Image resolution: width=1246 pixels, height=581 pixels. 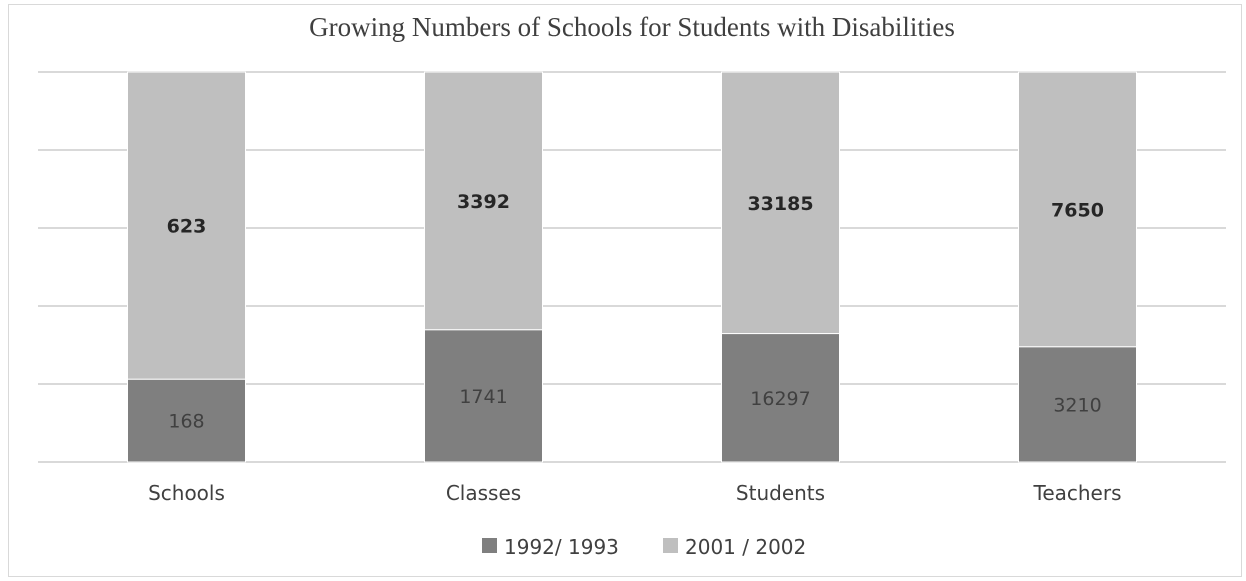 I want to click on data-label: 7650, so click(x=1077, y=210).